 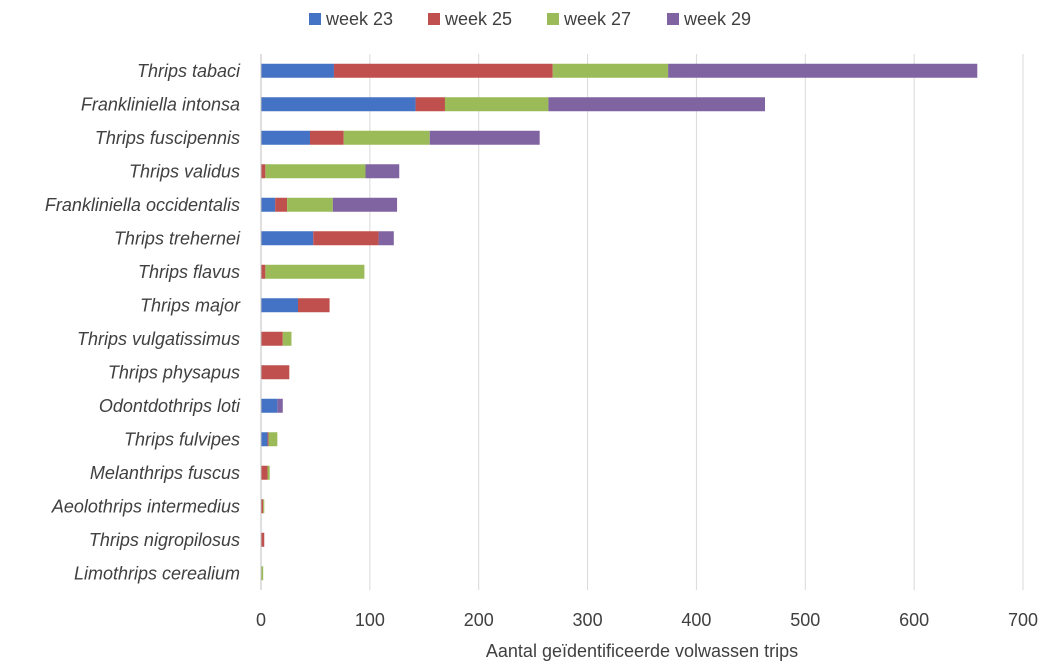 What do you see at coordinates (182, 439) in the screenshot?
I see `category-label: Thrips fulvipes` at bounding box center [182, 439].